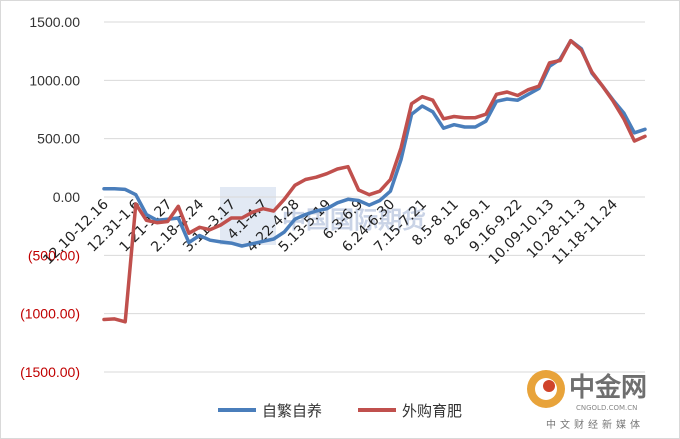 Image resolution: width=680 pixels, height=439 pixels. Describe the element at coordinates (66, 197) in the screenshot. I see `y-tick-label: 0.00` at that location.